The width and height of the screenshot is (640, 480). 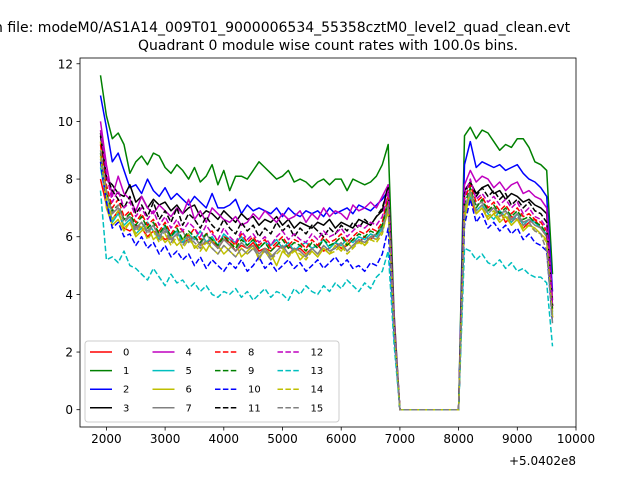 I want to click on x-offset-label: +5.0402e8, so click(x=542, y=461).